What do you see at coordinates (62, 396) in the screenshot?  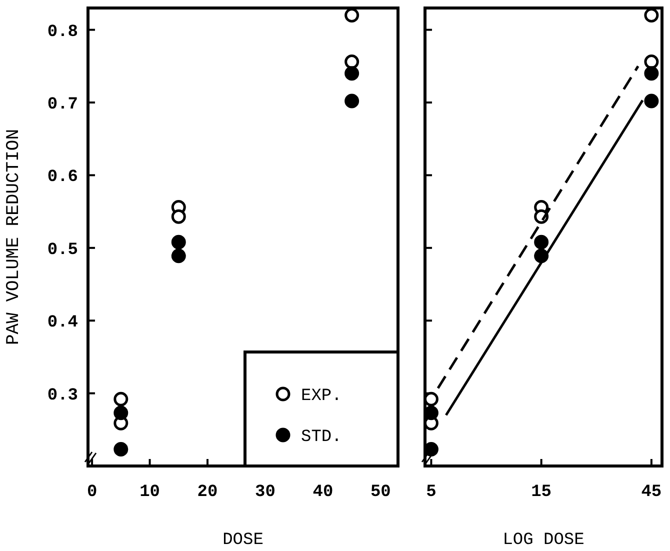 I see `y-tick-label: 0.3` at bounding box center [62, 396].